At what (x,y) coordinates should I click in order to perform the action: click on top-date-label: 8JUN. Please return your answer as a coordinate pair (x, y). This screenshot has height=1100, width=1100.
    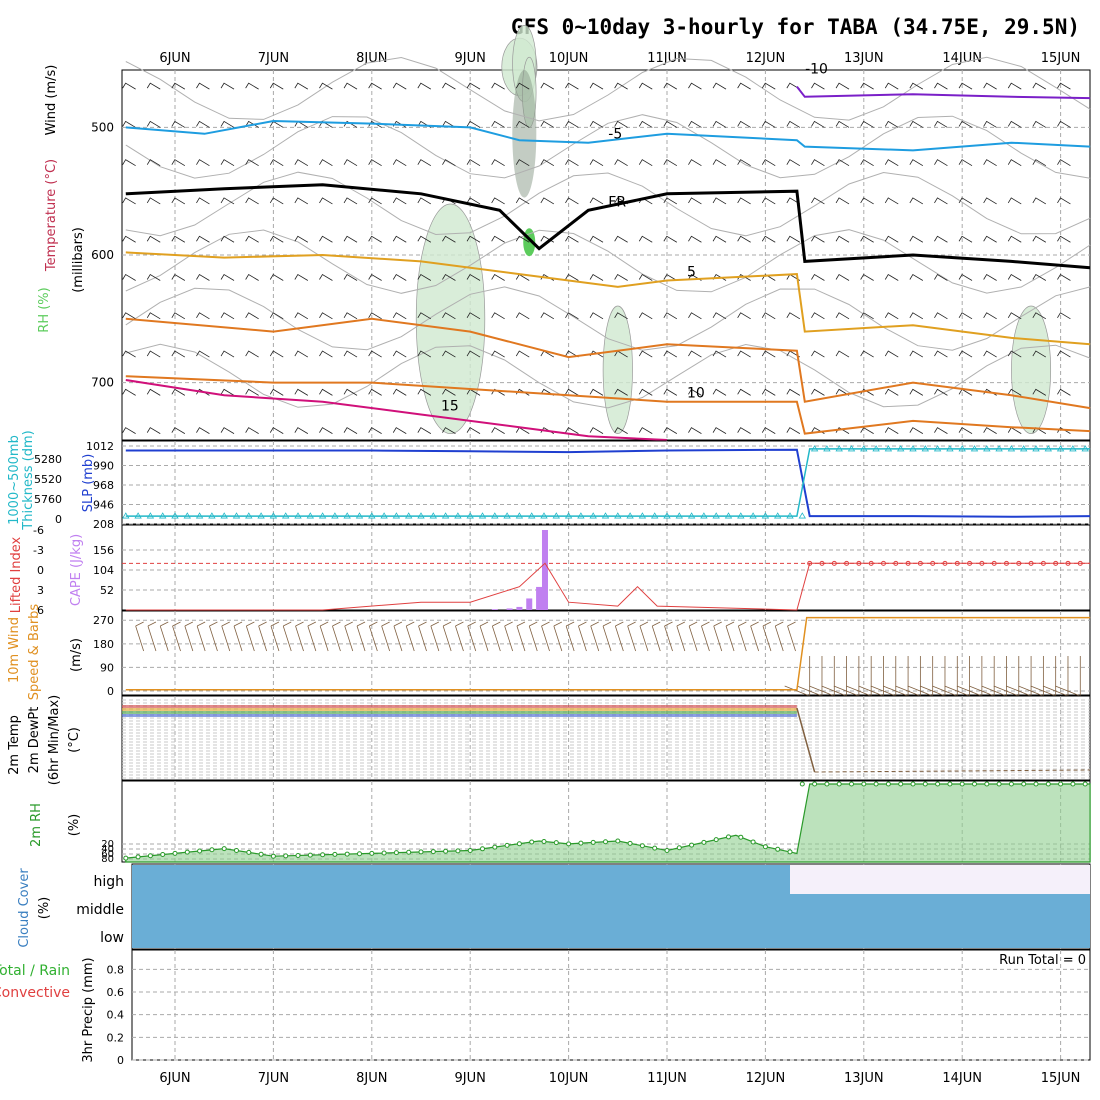
    Looking at the image, I should click on (371, 58).